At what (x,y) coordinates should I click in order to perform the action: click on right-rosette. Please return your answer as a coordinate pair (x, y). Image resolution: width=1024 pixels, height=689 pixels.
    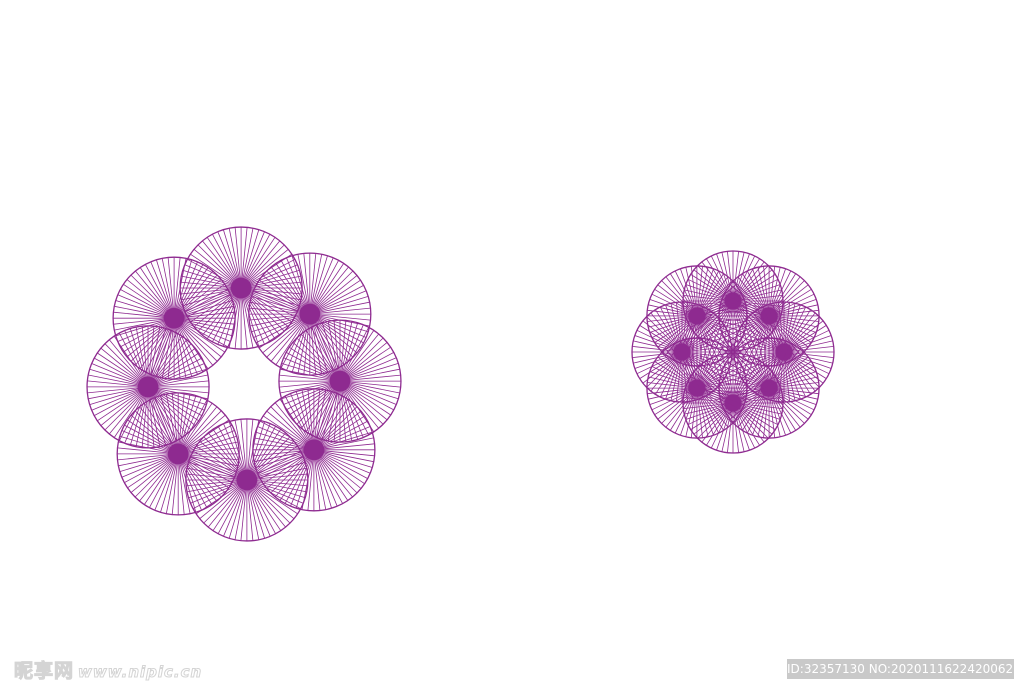
    Looking at the image, I should click on (733, 352).